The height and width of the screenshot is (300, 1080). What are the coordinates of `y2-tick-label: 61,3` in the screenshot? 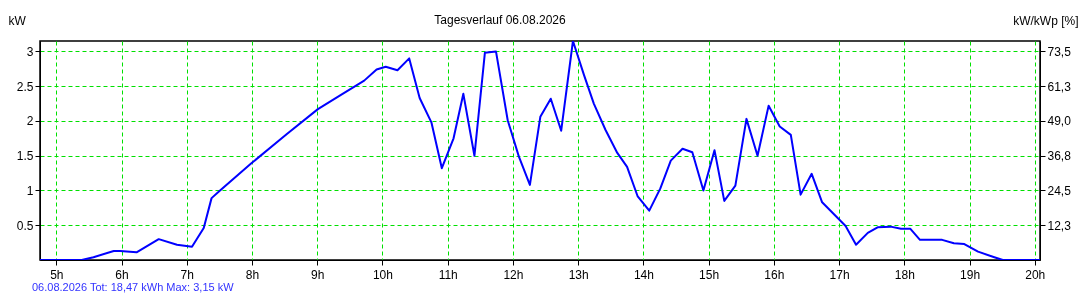 It's located at (1059, 86).